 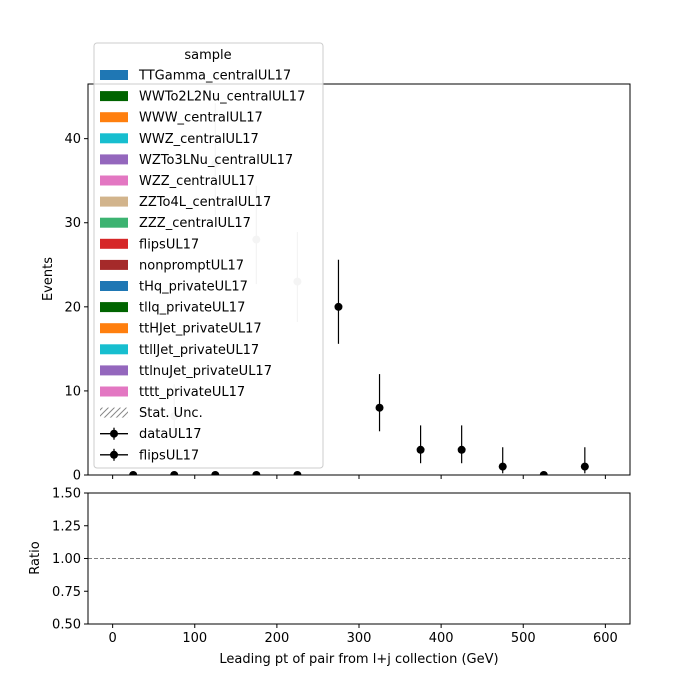 What do you see at coordinates (199, 139) in the screenshot?
I see `legend-label: WWZ_centralUL17` at bounding box center [199, 139].